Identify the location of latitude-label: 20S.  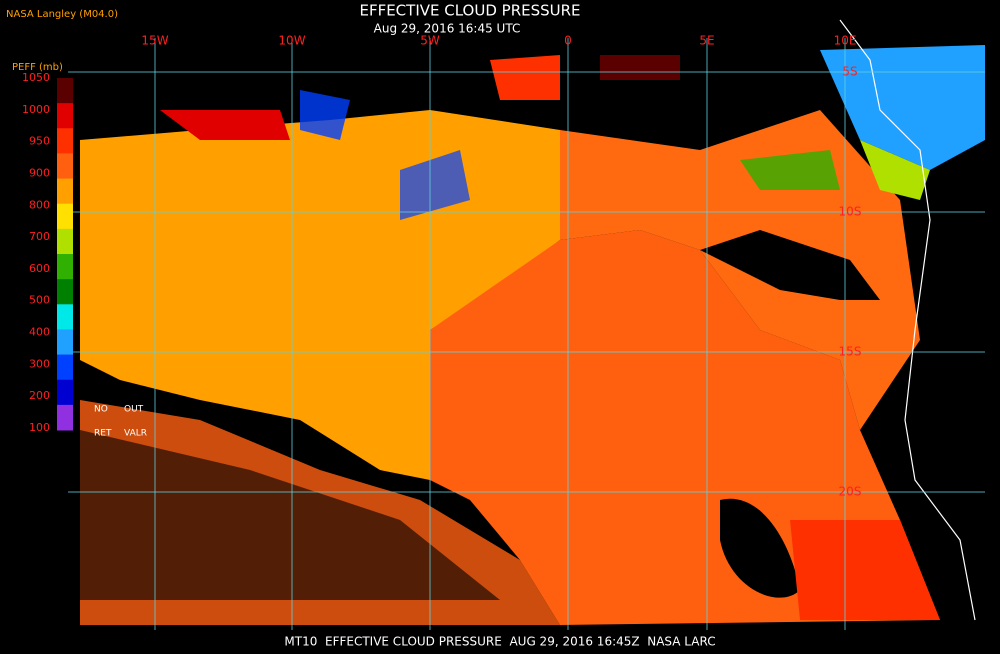
(850, 492).